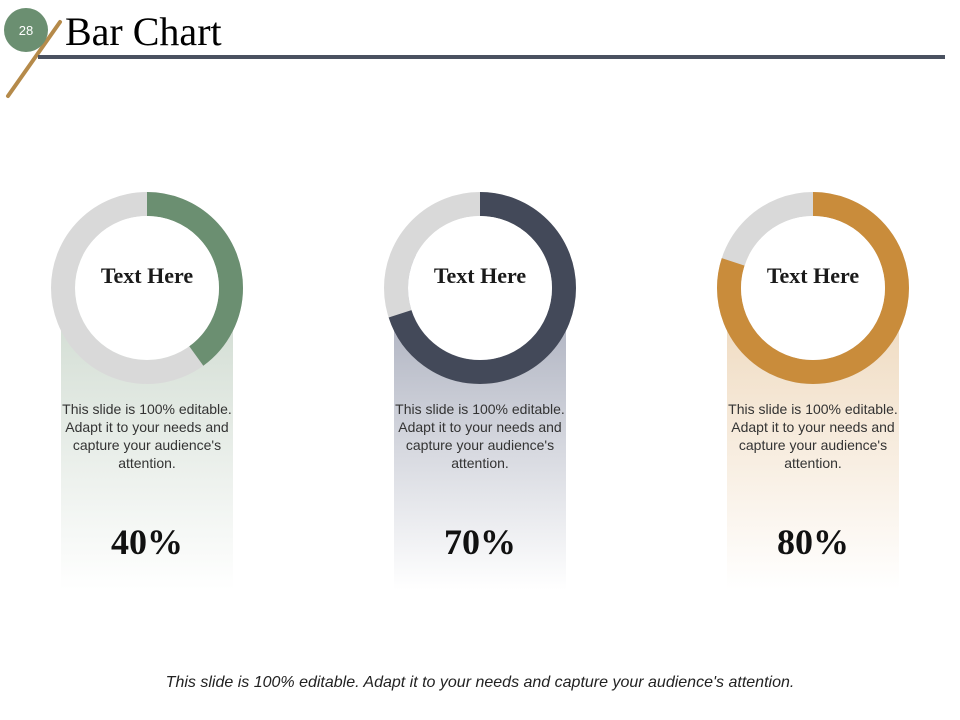  What do you see at coordinates (147, 542) in the screenshot?
I see `card-percentage: 40%` at bounding box center [147, 542].